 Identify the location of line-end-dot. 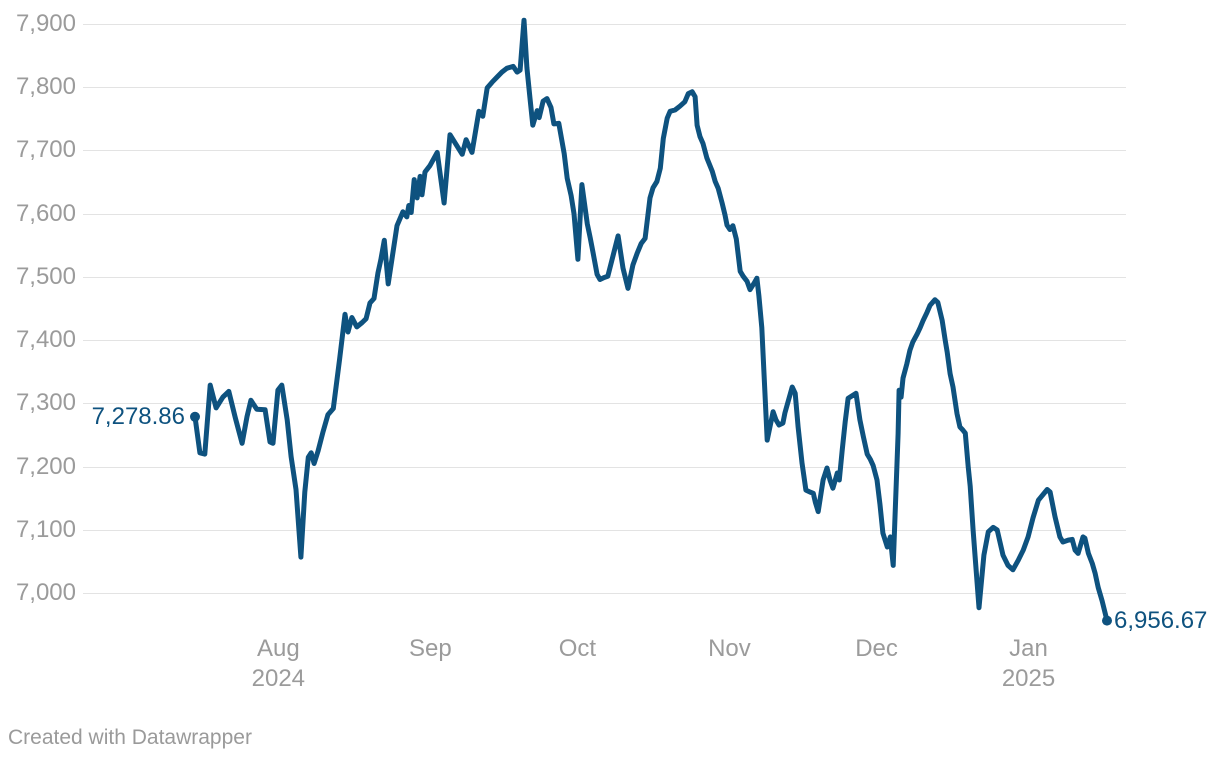
(1107, 620).